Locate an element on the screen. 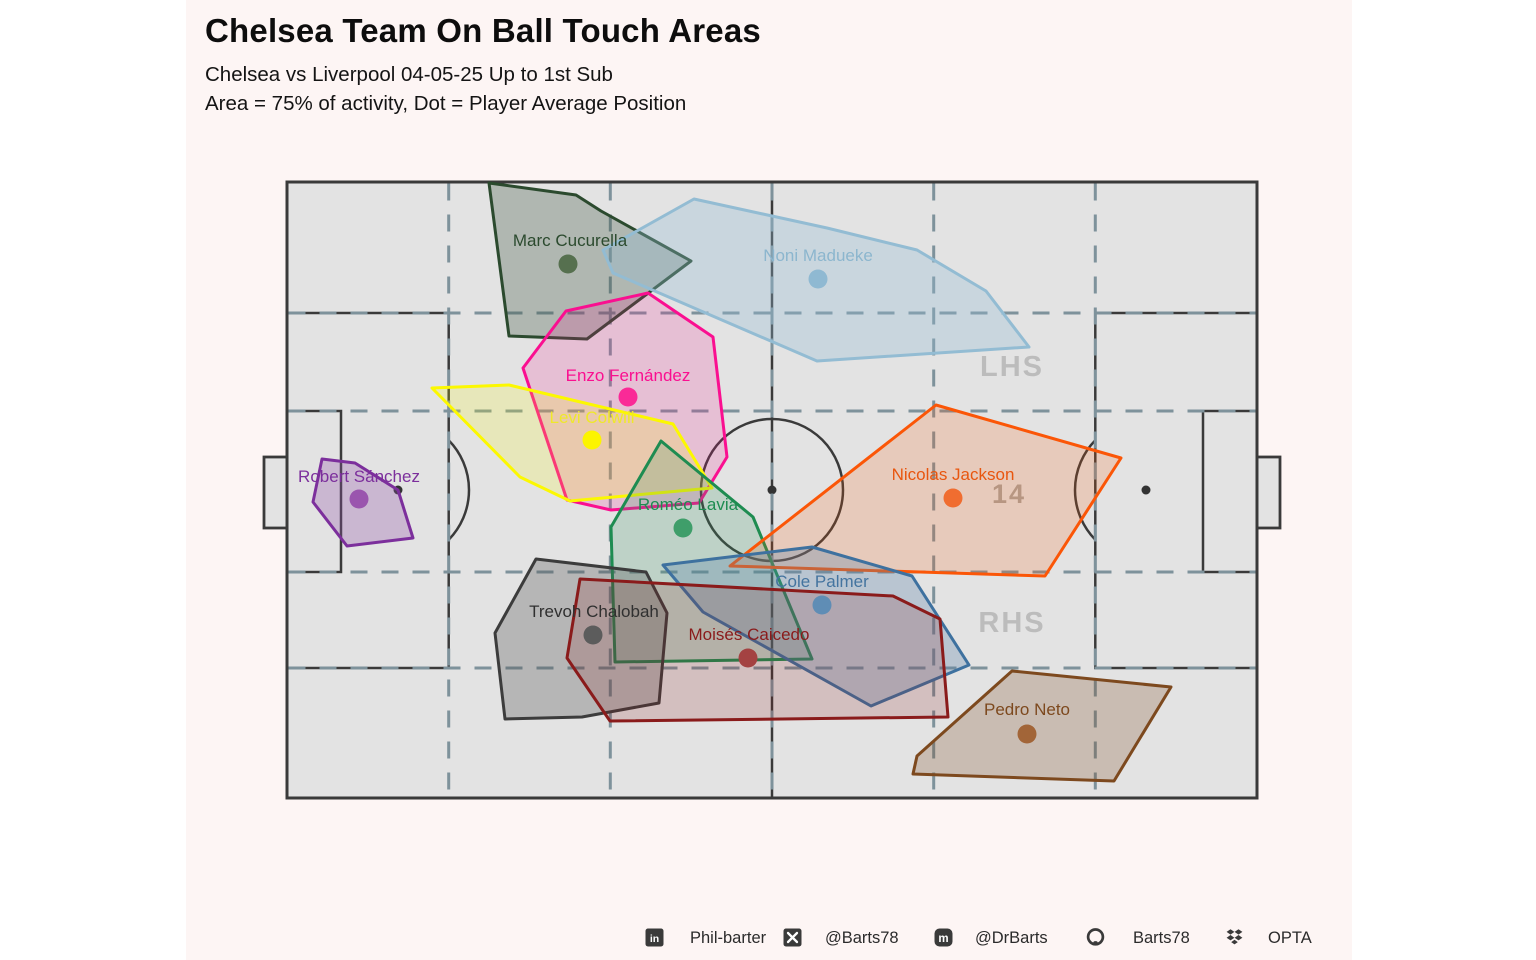 This screenshot has width=1536, height=960. left-goal is located at coordinates (275, 492).